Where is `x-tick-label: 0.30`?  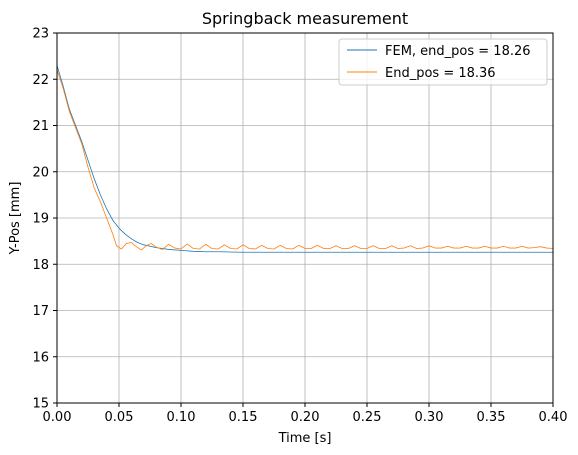 x-tick-label: 0.30 is located at coordinates (429, 417).